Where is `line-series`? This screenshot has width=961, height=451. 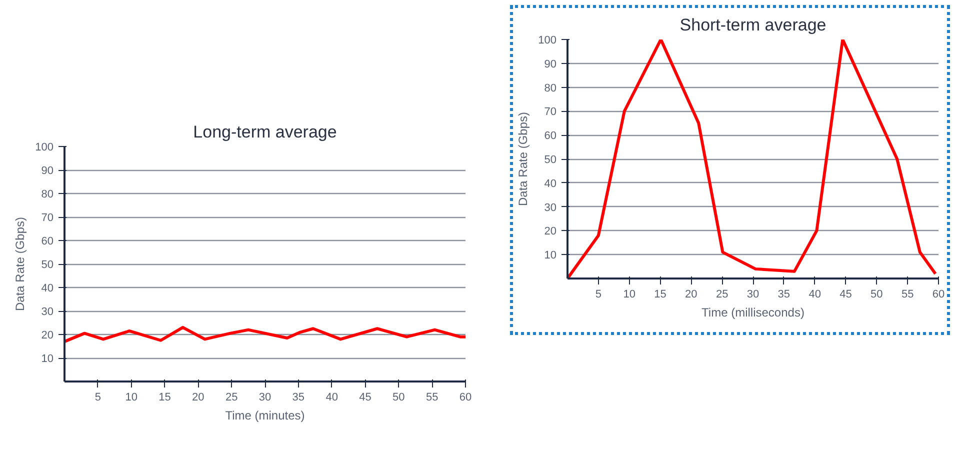 line-series is located at coordinates (265, 335).